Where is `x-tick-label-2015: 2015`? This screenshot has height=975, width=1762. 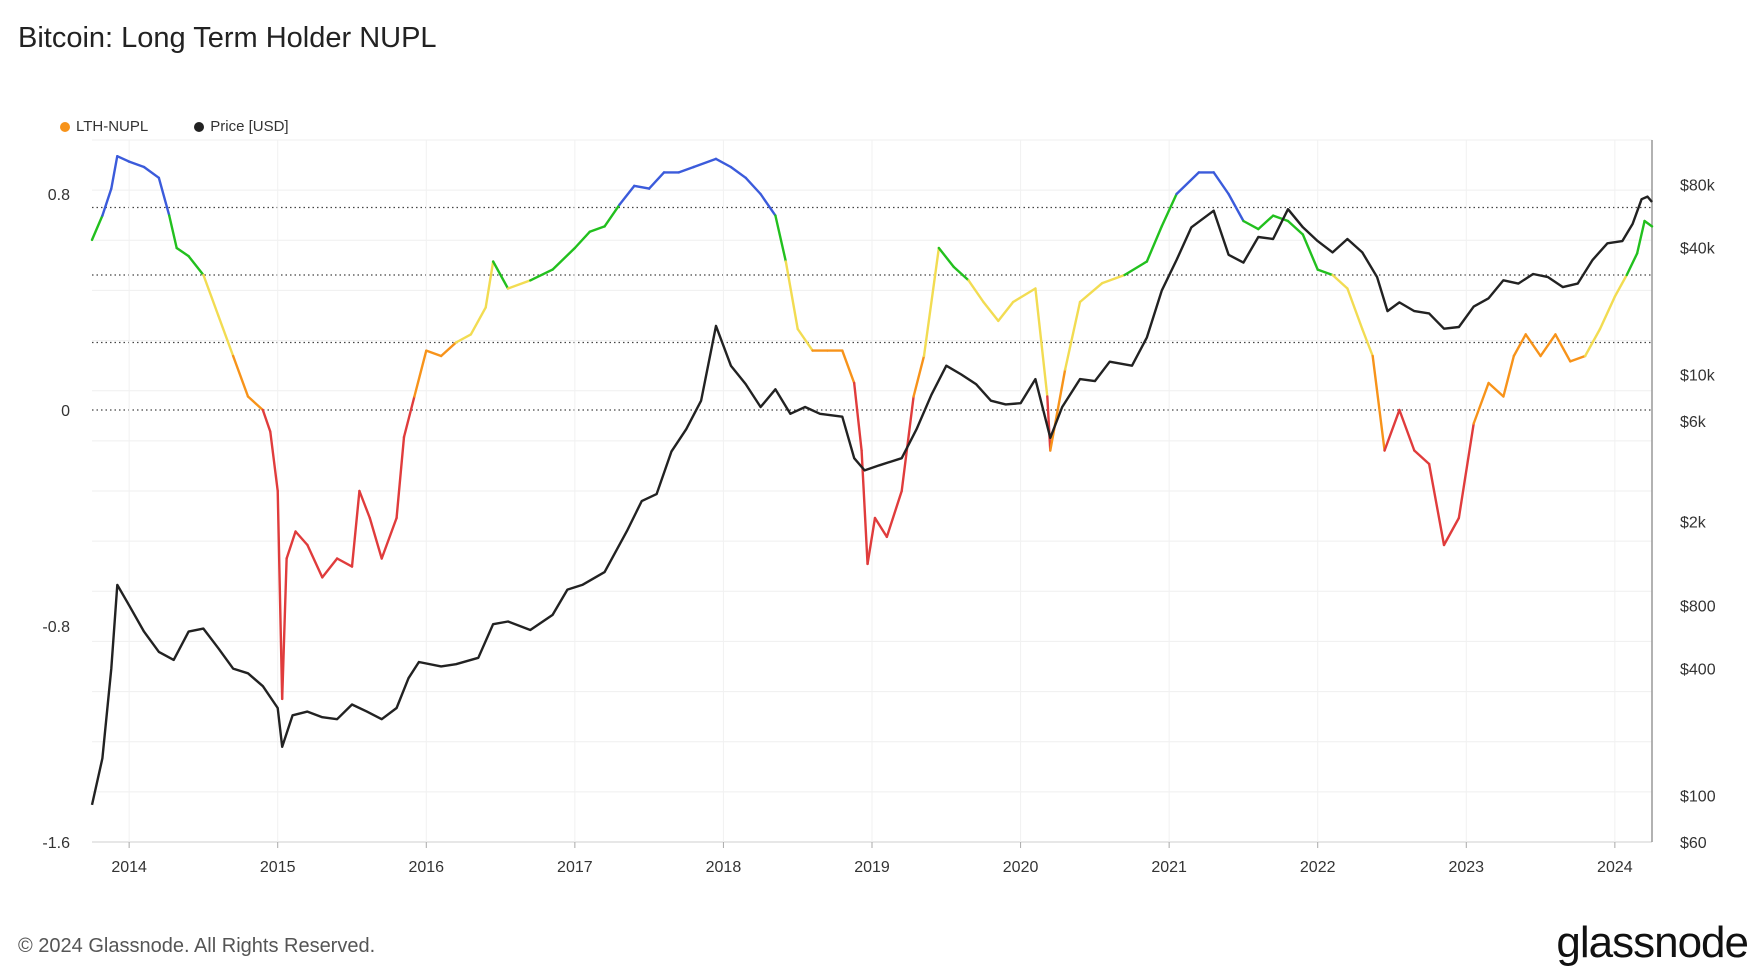
x-tick-label-2015: 2015 is located at coordinates (278, 867).